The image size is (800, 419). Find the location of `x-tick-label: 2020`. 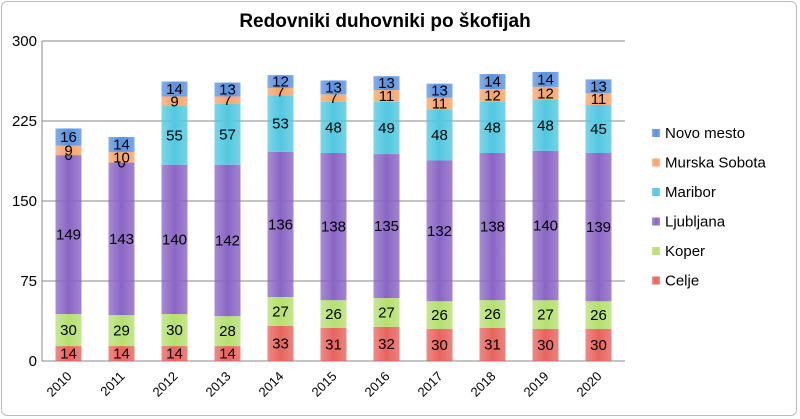

x-tick-label: 2020 is located at coordinates (589, 384).